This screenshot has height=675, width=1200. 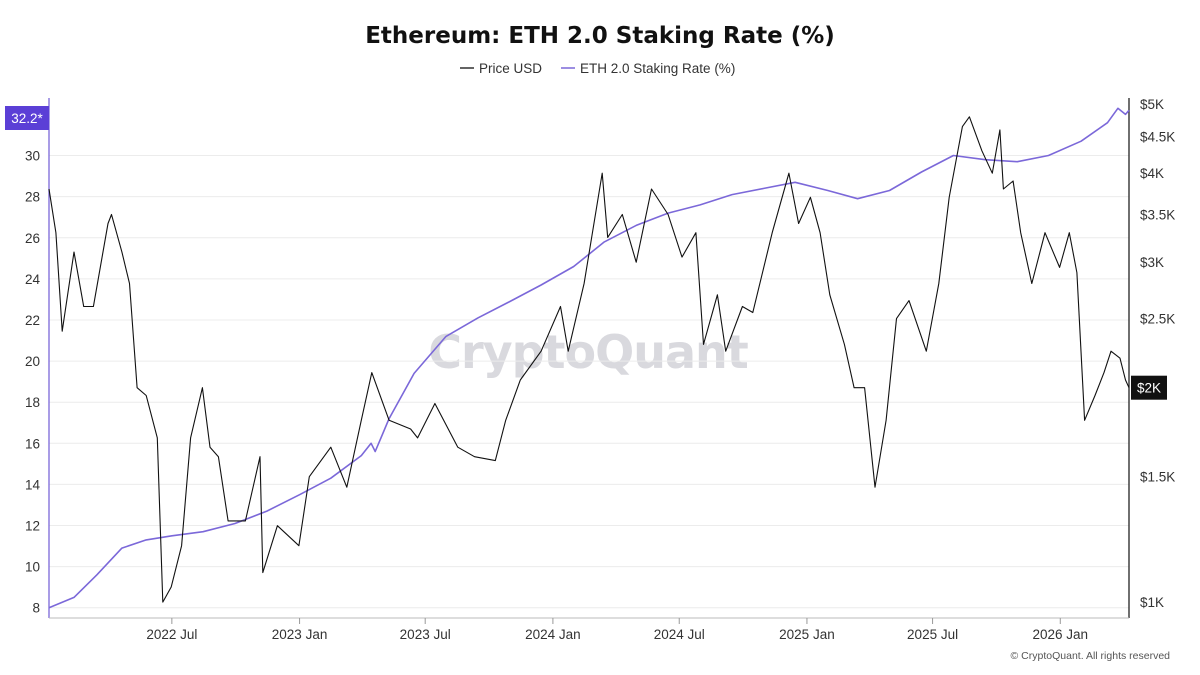 I want to click on watermark: CryptoQuant, so click(x=588, y=352).